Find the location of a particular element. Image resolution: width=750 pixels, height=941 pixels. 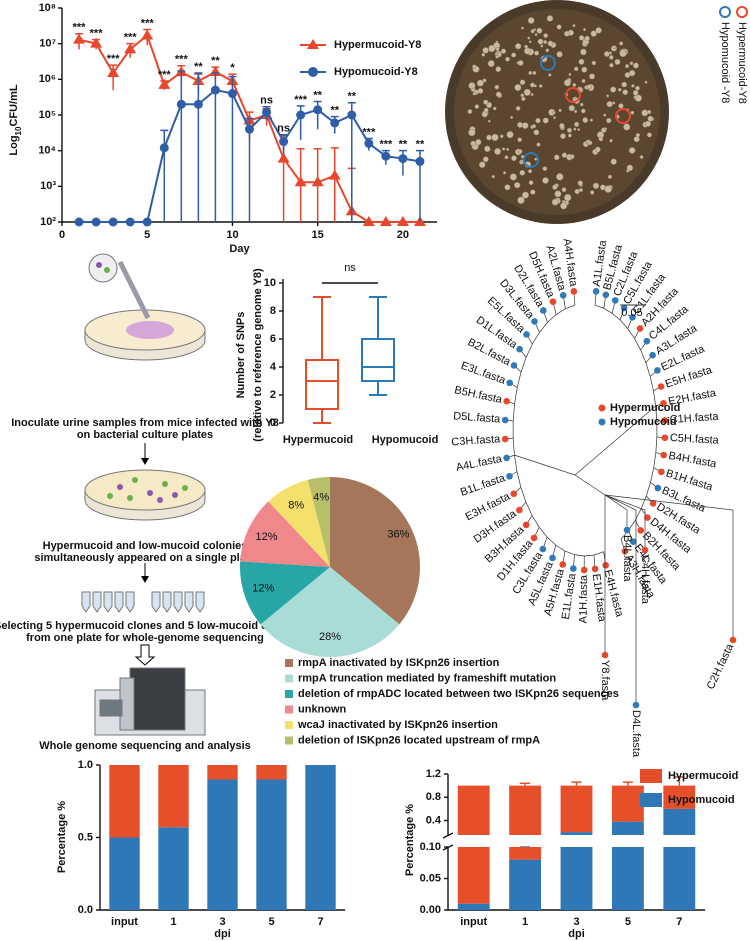

leaf-label: C4H.fasta is located at coordinates (645, 580).